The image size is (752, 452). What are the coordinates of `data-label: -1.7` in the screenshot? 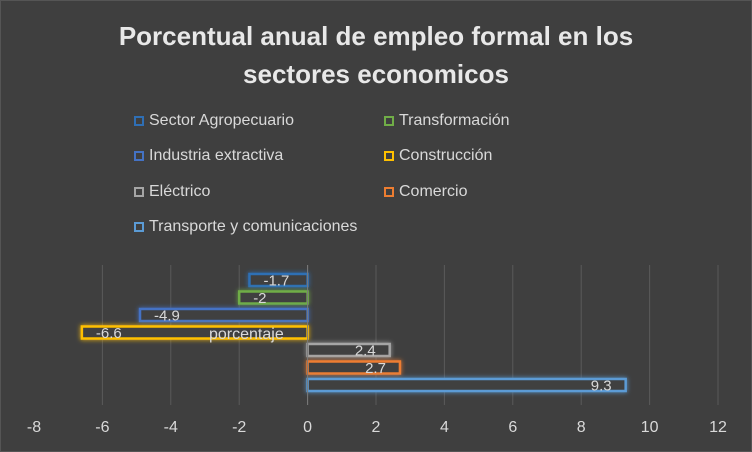 It's located at (276, 281).